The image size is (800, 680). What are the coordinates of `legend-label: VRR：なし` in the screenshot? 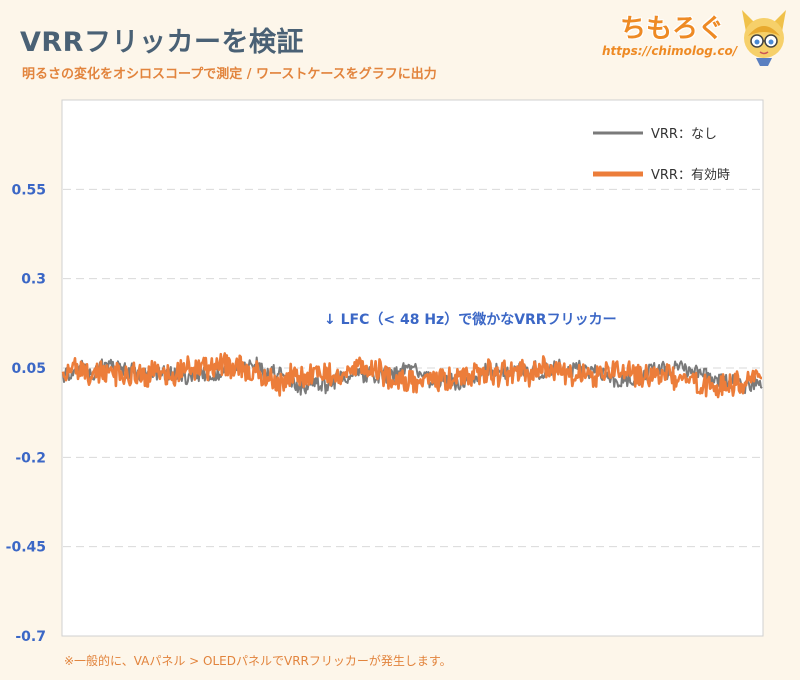 It's located at (684, 134).